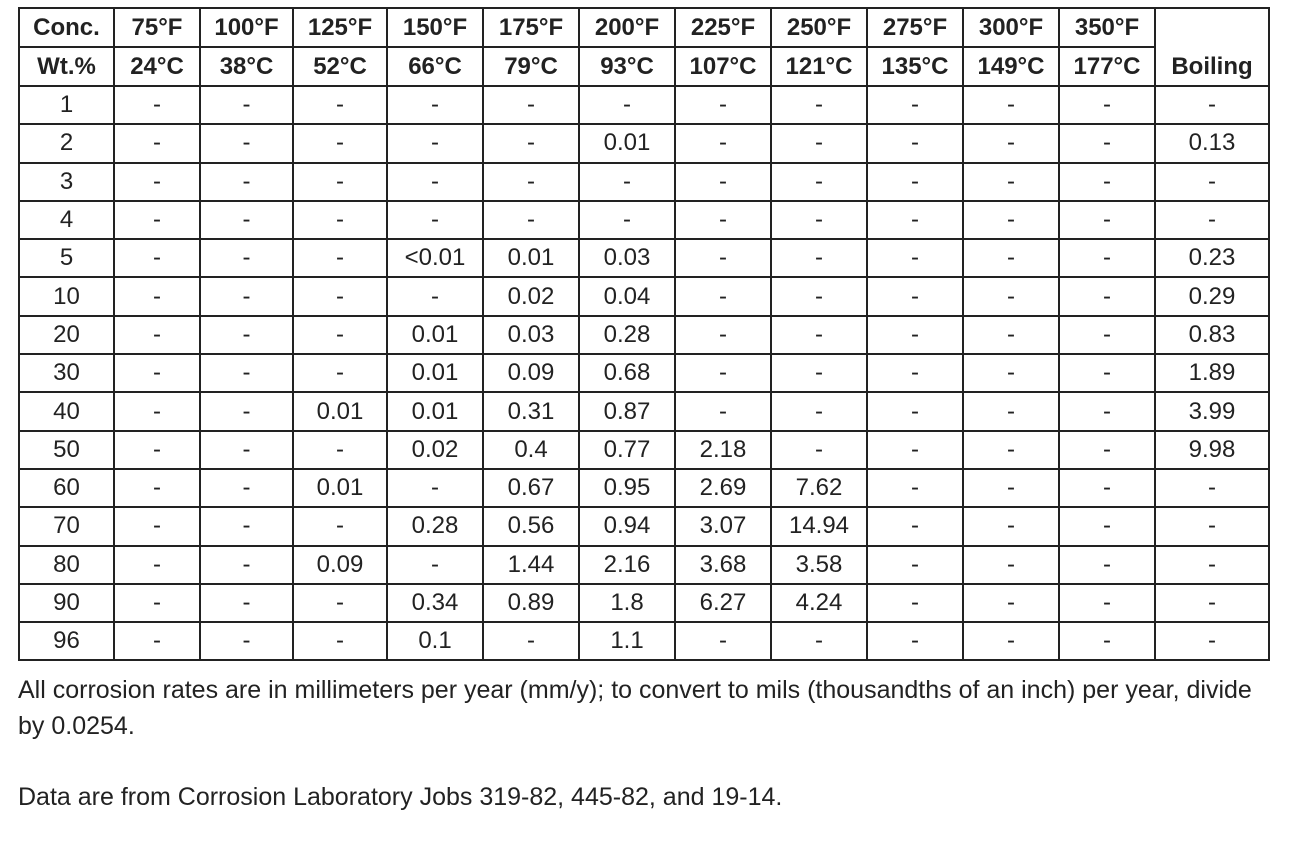  I want to click on table-row: 2- - - - -0.01- - - - -0.13, so click(644, 143).